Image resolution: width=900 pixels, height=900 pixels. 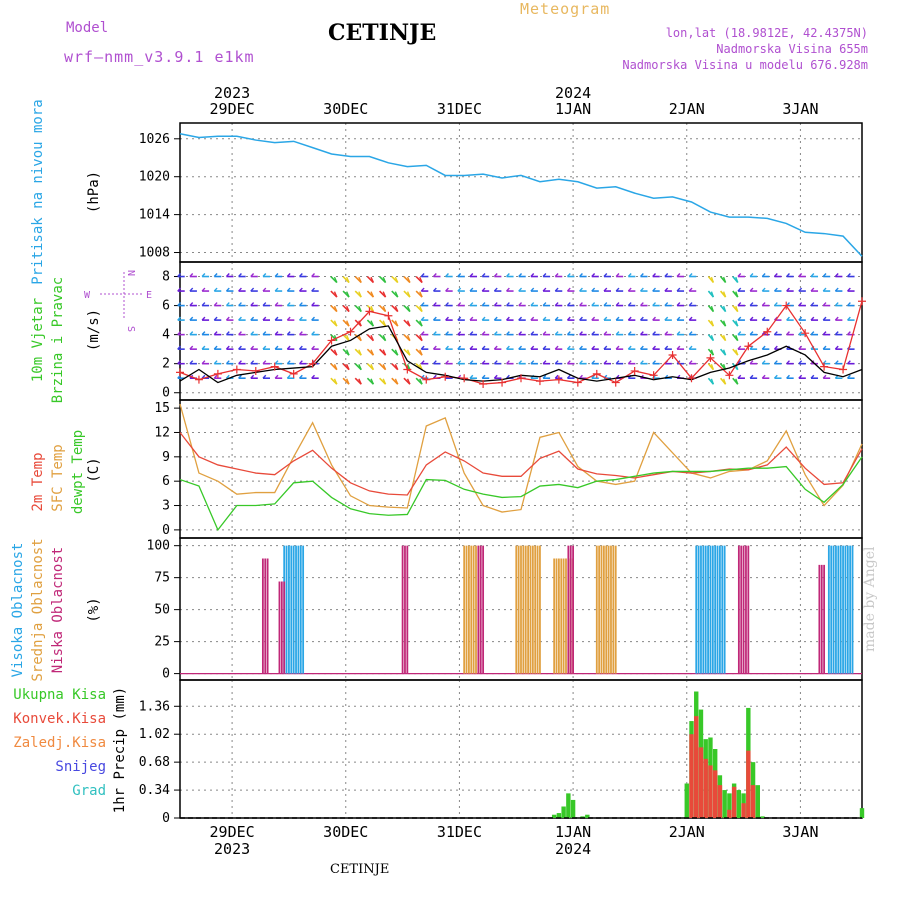 I want to click on station-title: CETINJE, so click(x=382, y=33).